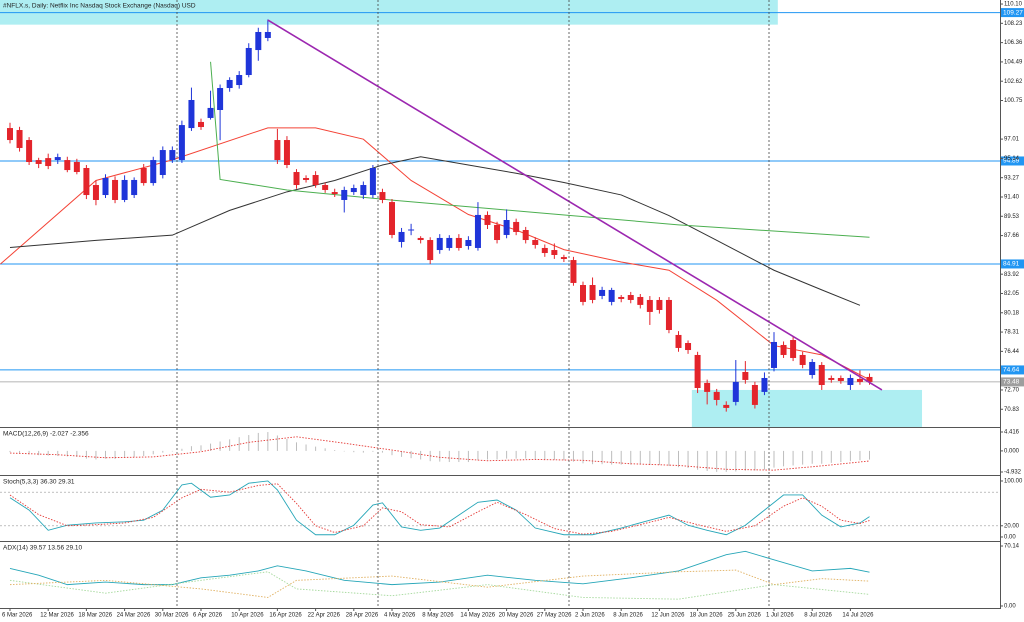 The image size is (1024, 622). I want to click on x-tick-label: 22 Apr 2026, so click(324, 616).